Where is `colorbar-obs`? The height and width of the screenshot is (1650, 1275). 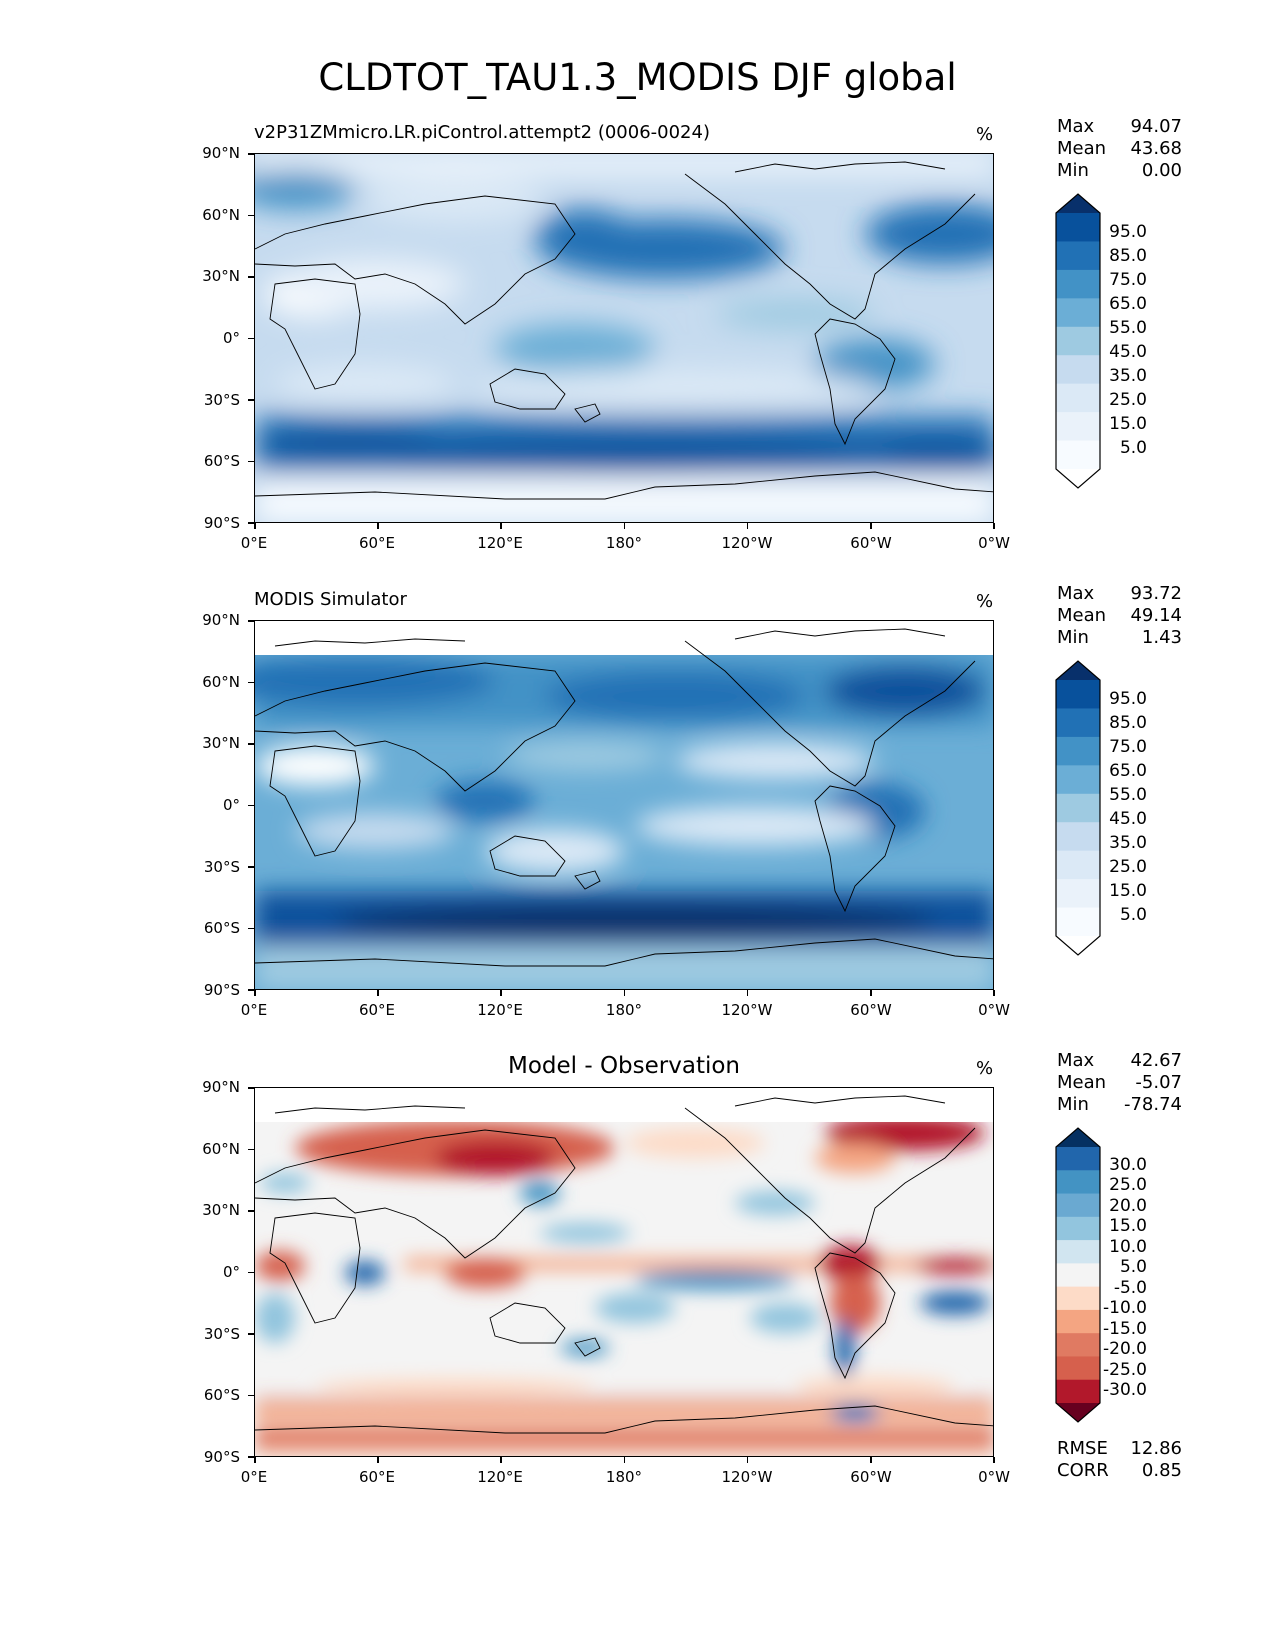
colorbar-obs is located at coordinates (1078, 810).